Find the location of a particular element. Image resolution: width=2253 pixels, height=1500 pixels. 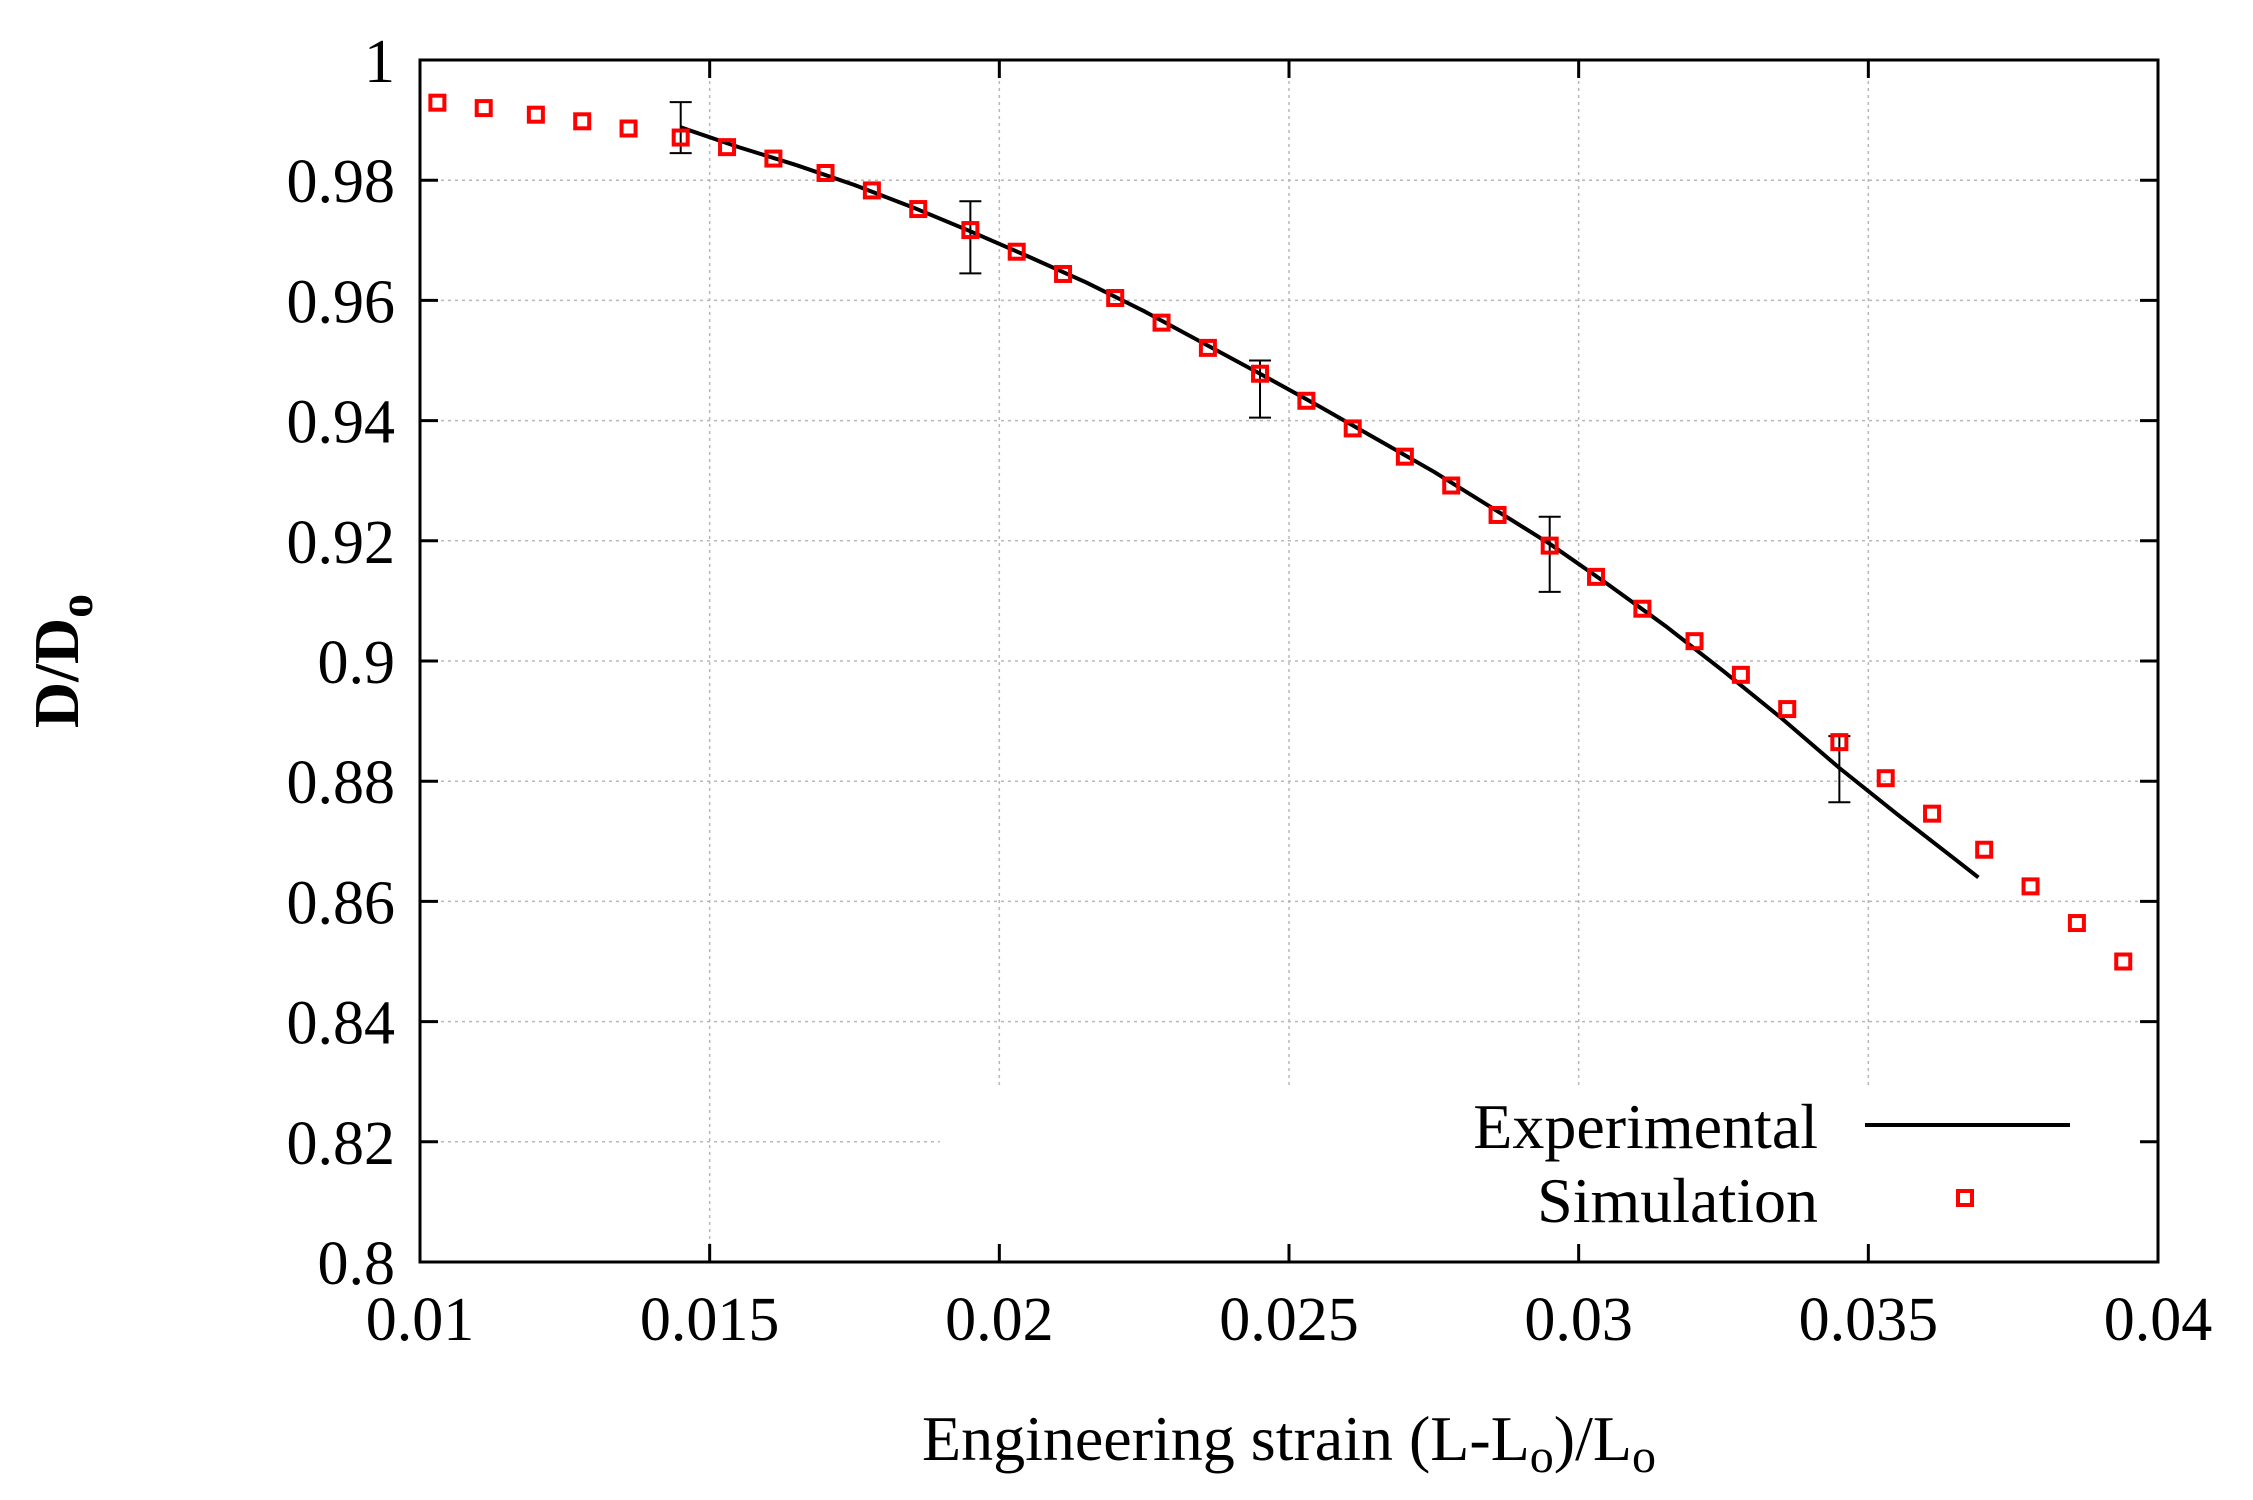

y-tick-label: 0.96 is located at coordinates (341, 302).